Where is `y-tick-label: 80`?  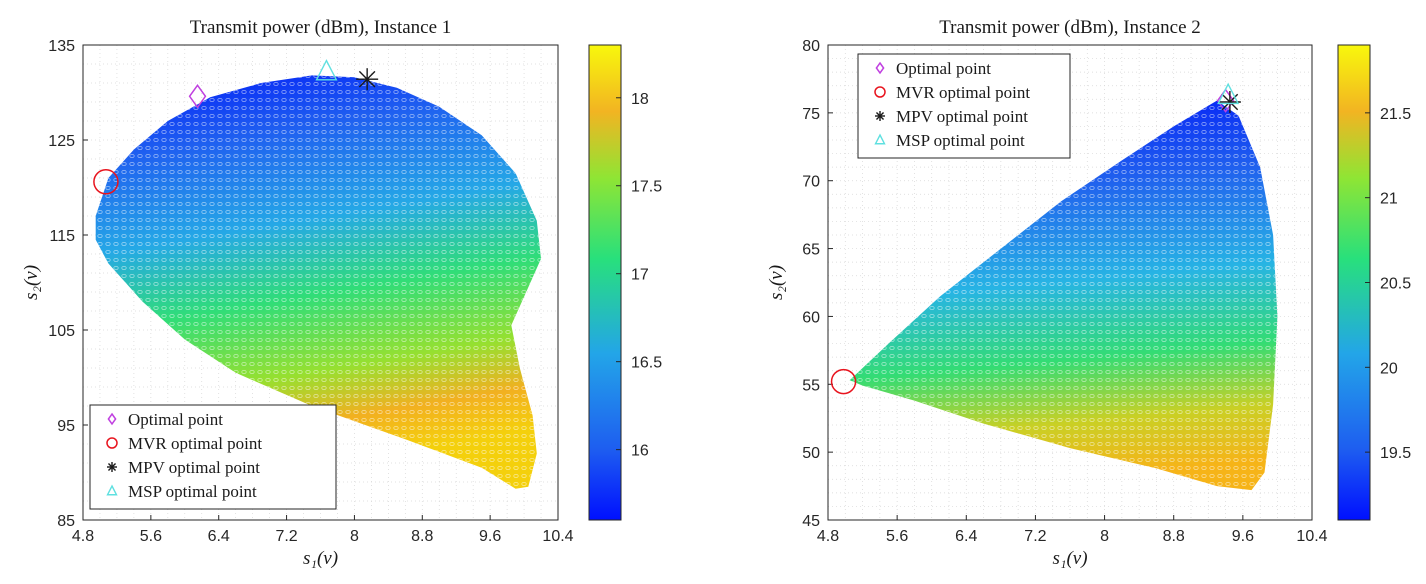
y-tick-label: 80 is located at coordinates (811, 46).